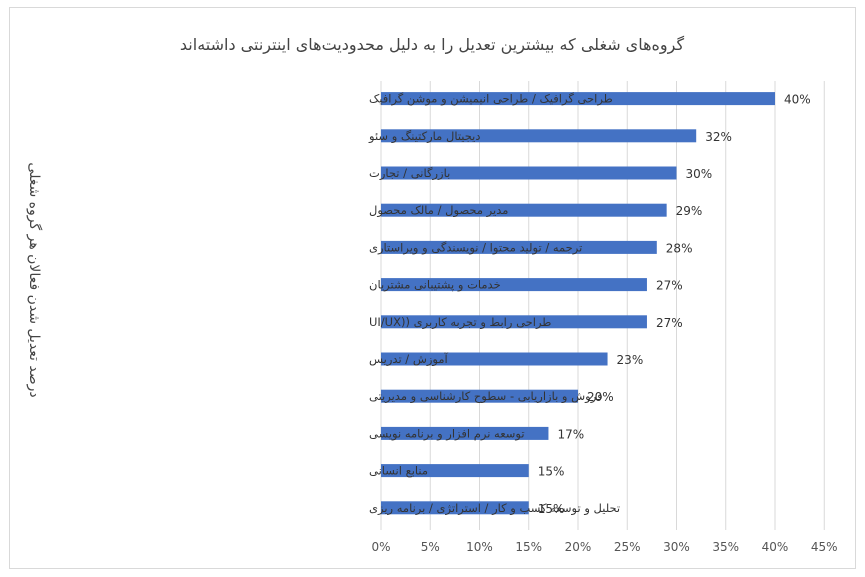 The height and width of the screenshot is (577, 865). What do you see at coordinates (725, 547) in the screenshot?
I see `x-tick-label: 35%` at bounding box center [725, 547].